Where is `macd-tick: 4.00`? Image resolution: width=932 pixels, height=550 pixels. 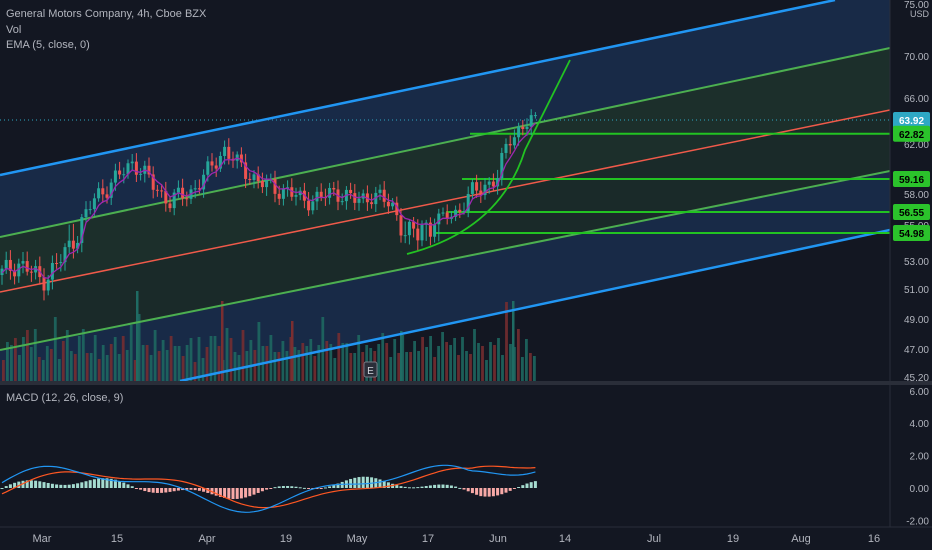 macd-tick: 4.00 is located at coordinates (920, 424).